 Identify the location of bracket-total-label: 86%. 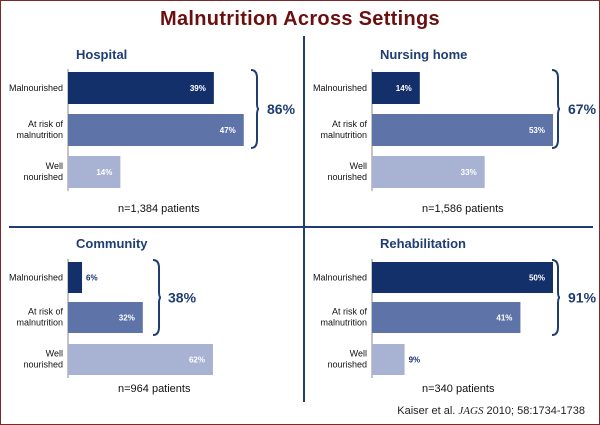
(281, 109).